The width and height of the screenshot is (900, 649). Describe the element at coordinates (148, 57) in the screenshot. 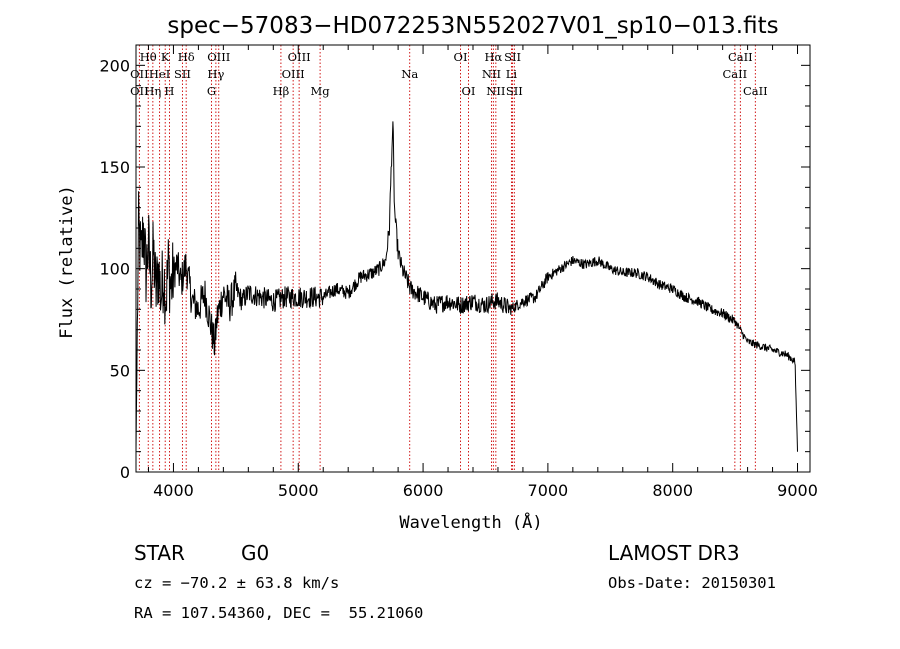

I see `line-label-0: Hθ` at that location.